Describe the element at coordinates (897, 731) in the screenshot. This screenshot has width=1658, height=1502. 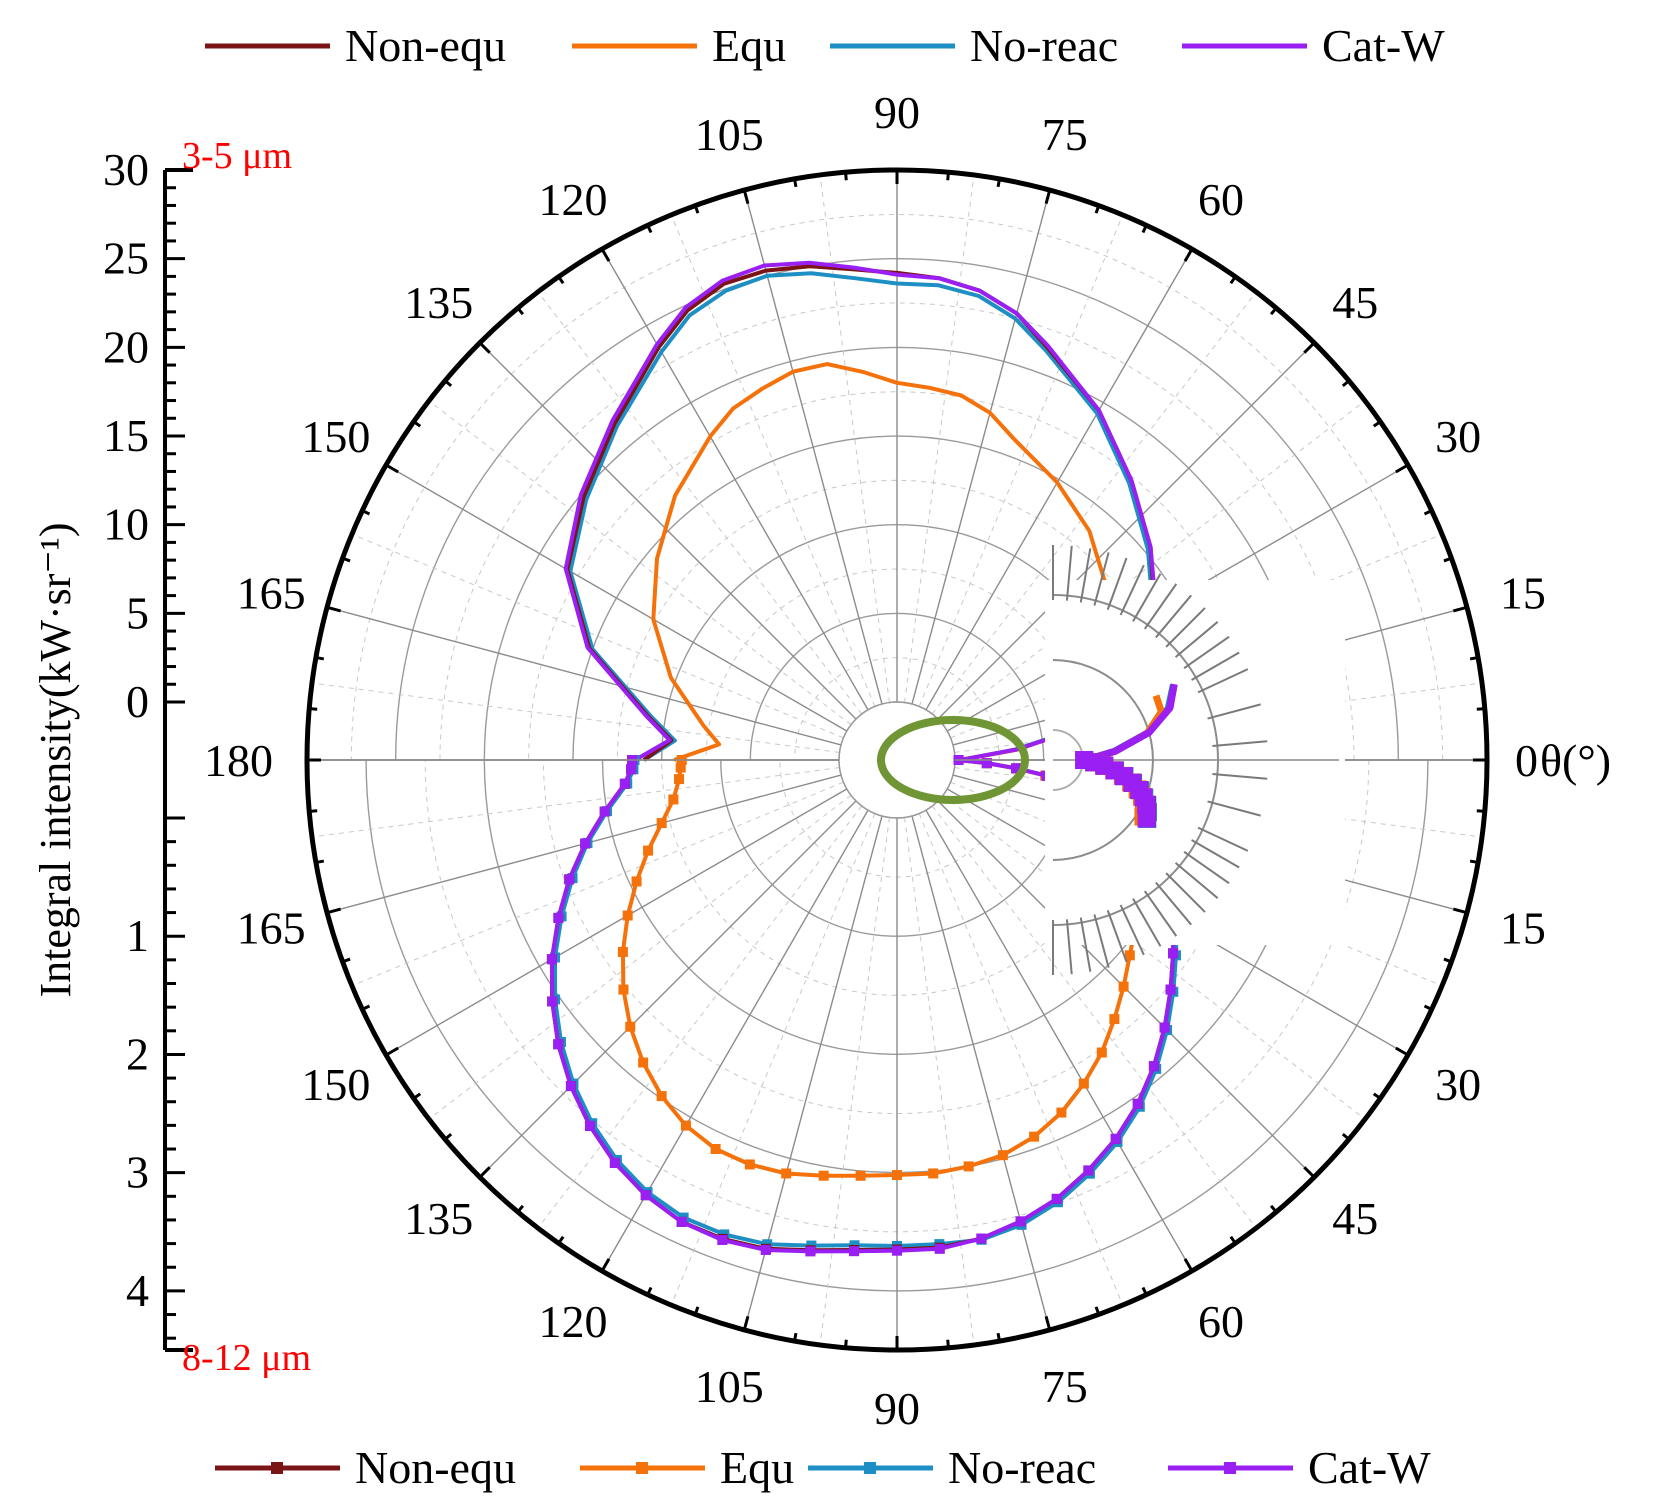
I see `inner-ring` at that location.